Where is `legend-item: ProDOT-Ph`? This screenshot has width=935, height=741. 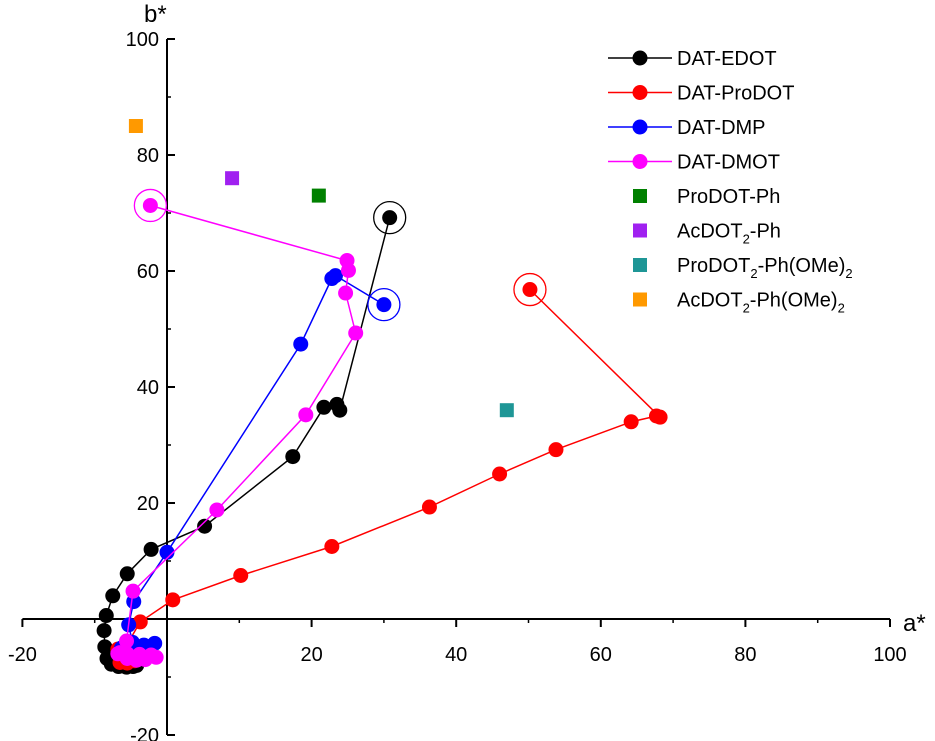
legend-item: ProDOT-Ph is located at coordinates (706, 197).